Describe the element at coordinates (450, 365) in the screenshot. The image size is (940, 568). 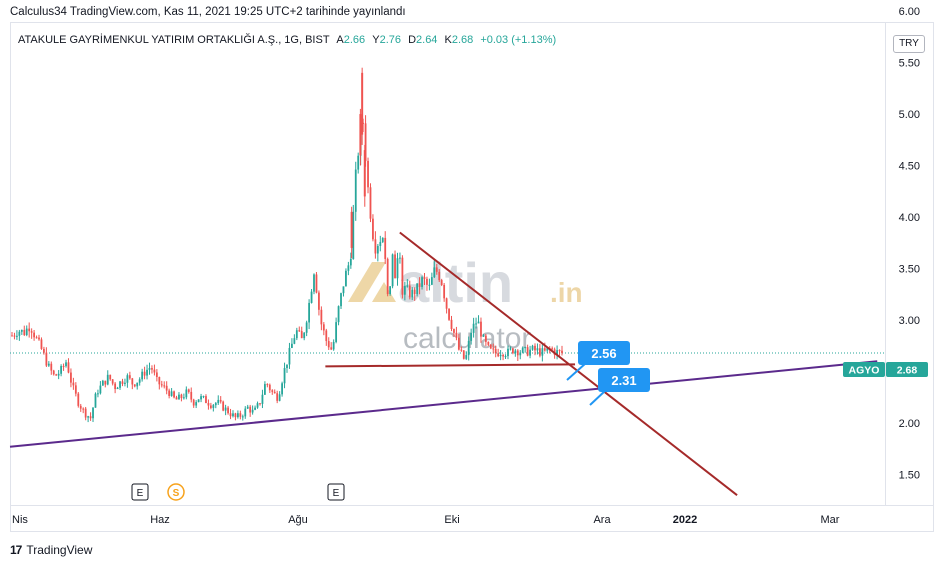
I see `trendline-support-horizontal` at that location.